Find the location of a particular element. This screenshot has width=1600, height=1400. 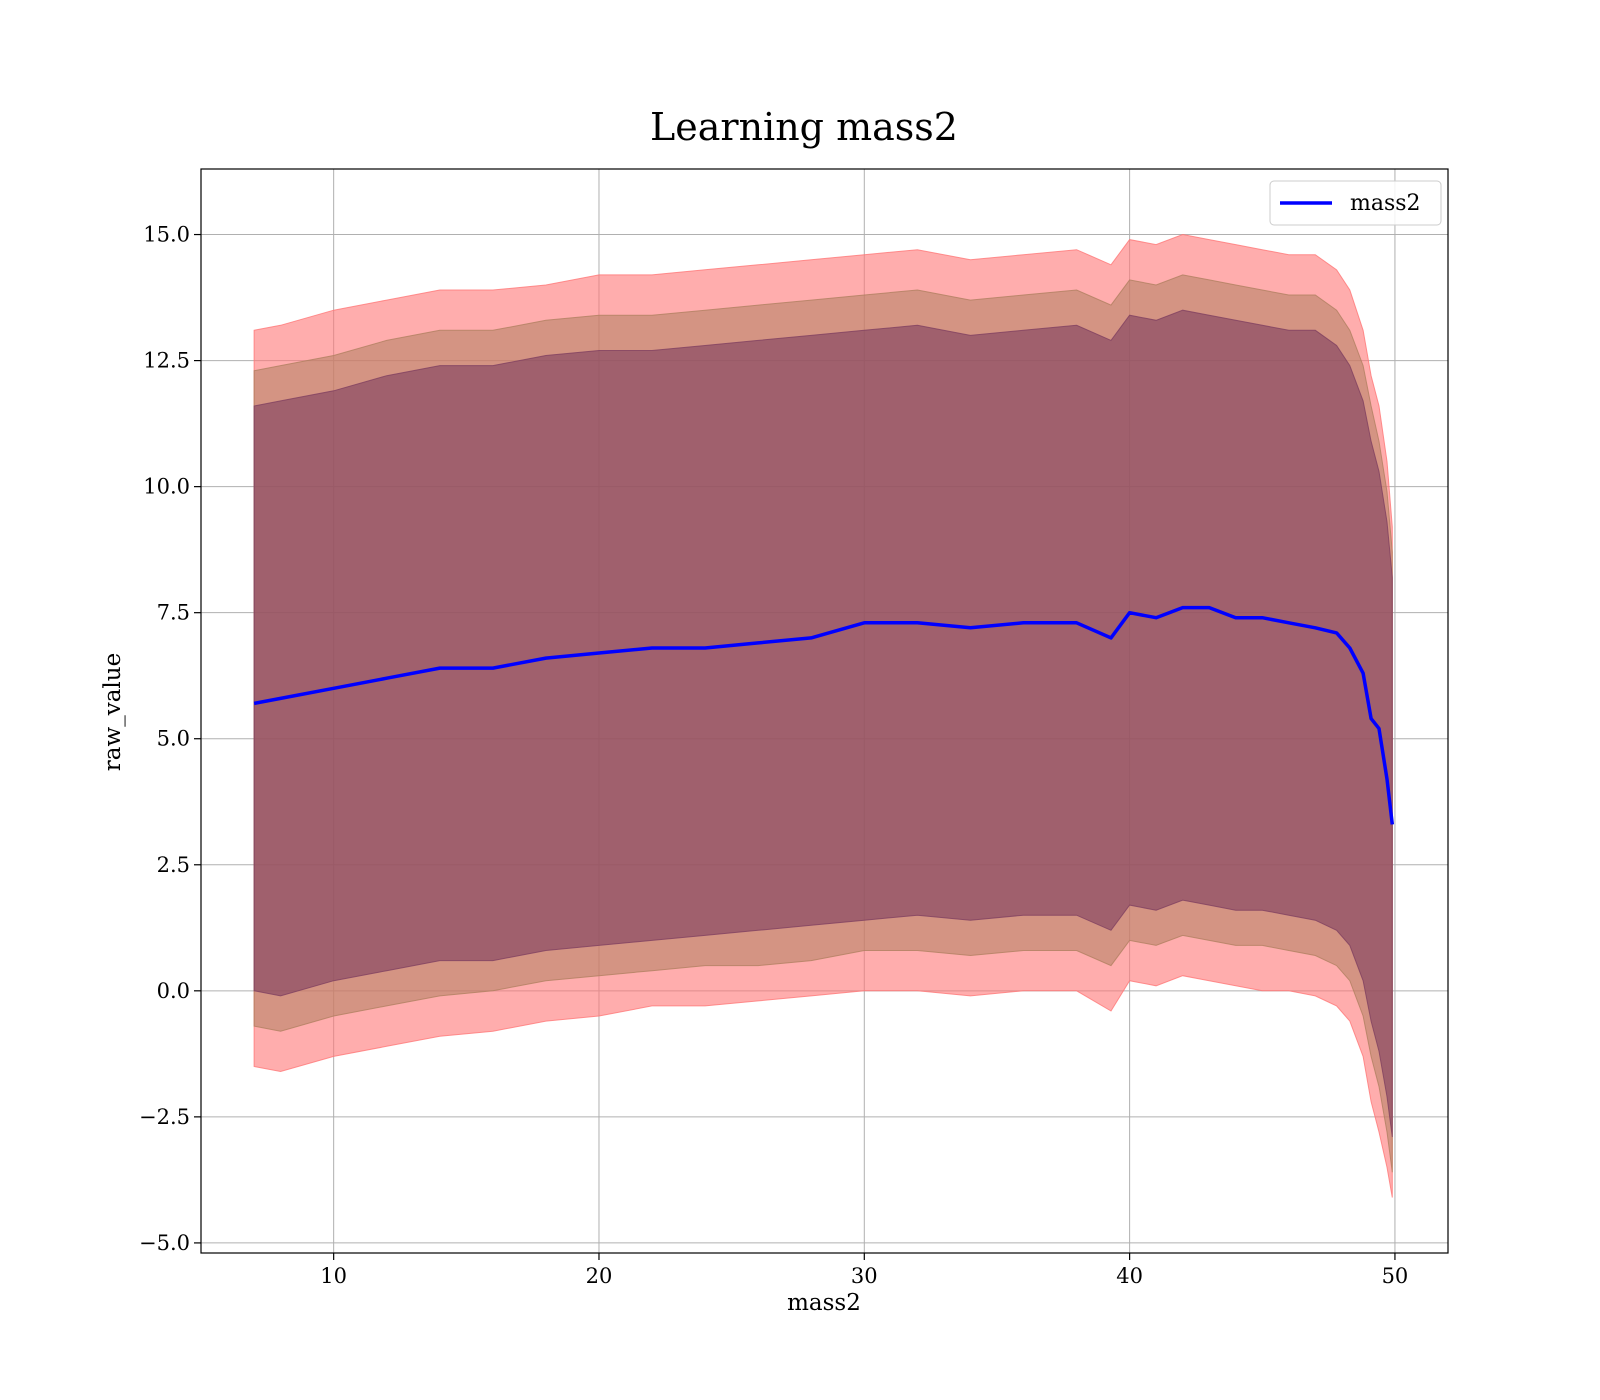

x-axis: 10 20 30 40 50 is located at coordinates (864, 1270).